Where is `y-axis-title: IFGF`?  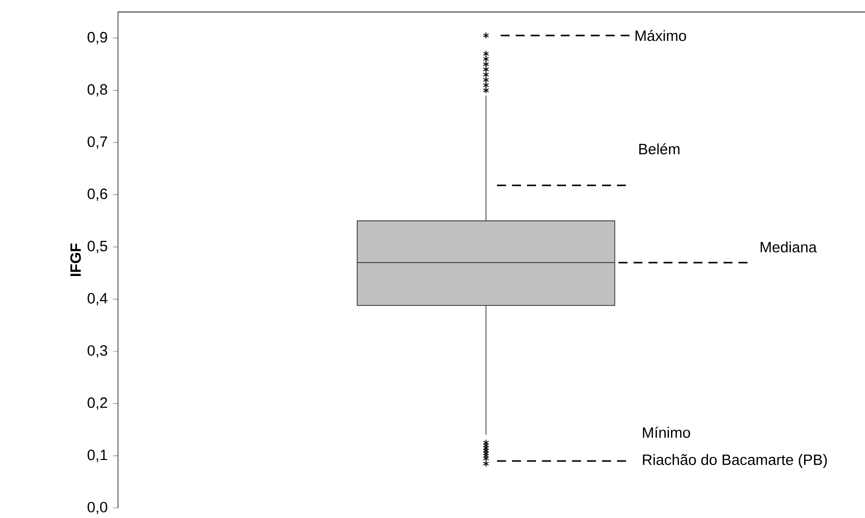 y-axis-title: IFGF is located at coordinates (75, 260).